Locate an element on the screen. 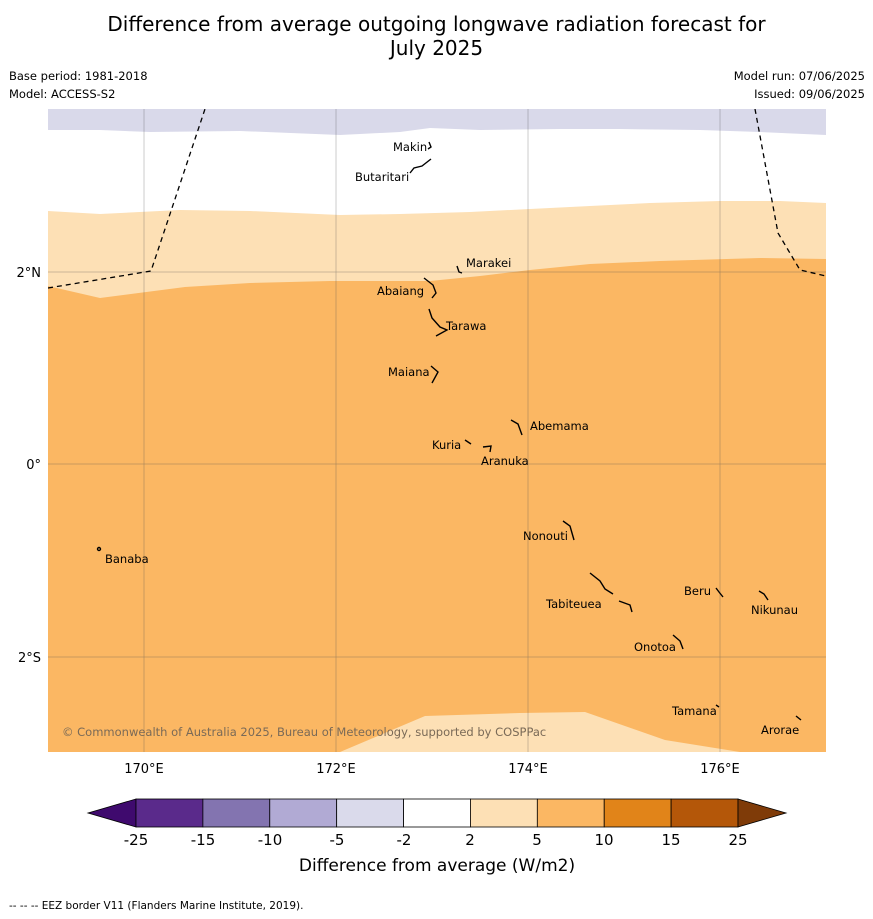 The width and height of the screenshot is (873, 919). island-shape-banaba is located at coordinates (99, 549).